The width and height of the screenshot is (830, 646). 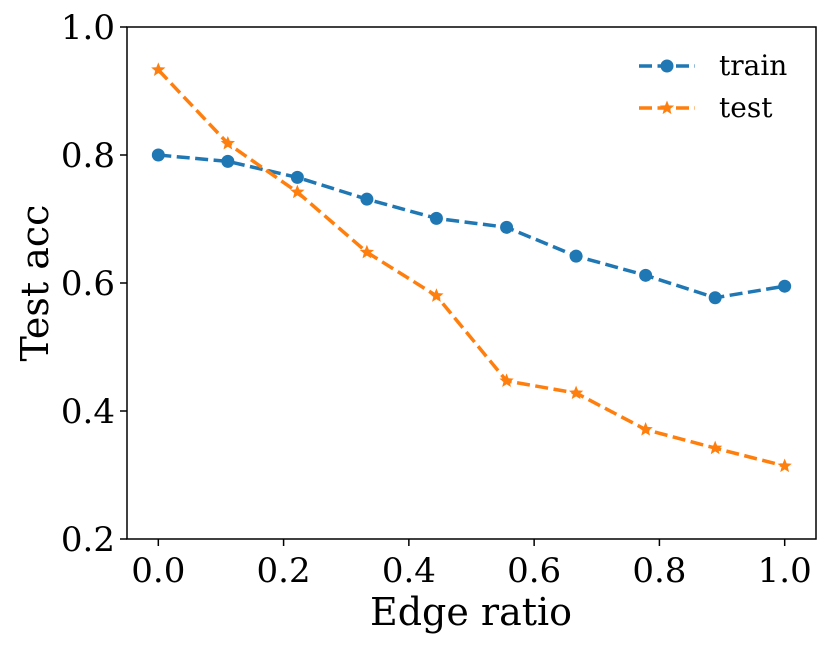 What do you see at coordinates (706, 107) in the screenshot?
I see `legend-item-test: test` at bounding box center [706, 107].